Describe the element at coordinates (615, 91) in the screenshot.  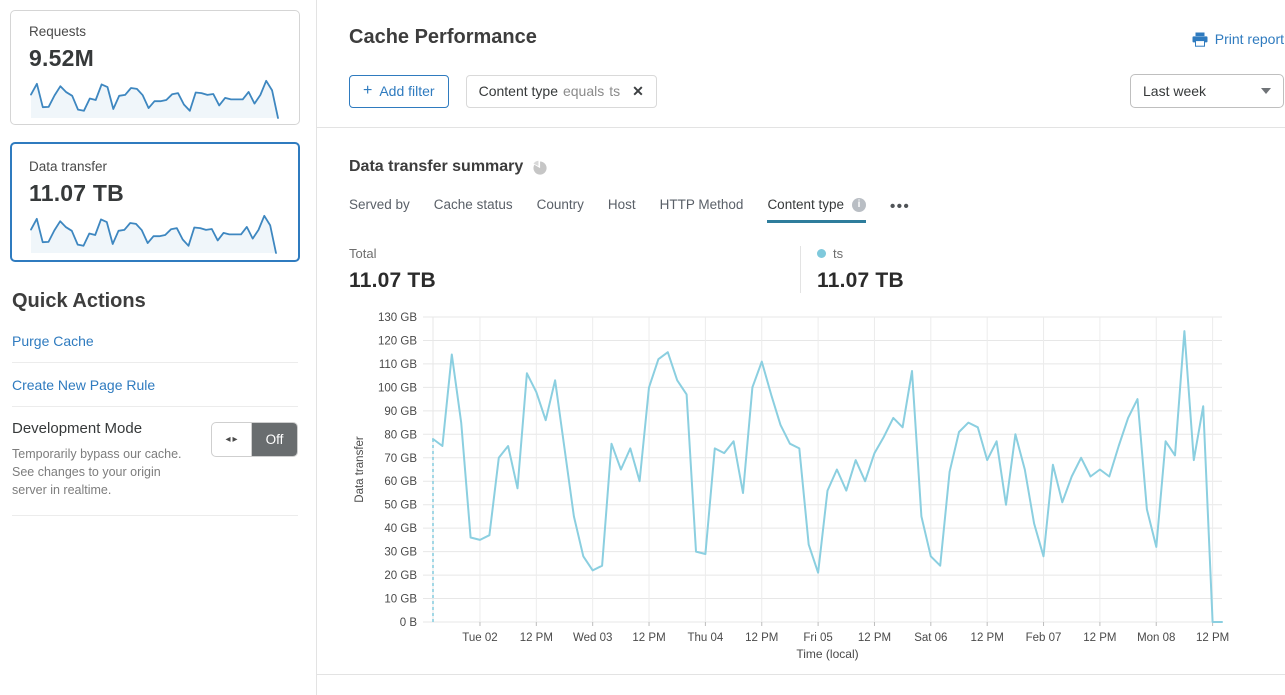
I see `filter-chip-value: ts` at that location.